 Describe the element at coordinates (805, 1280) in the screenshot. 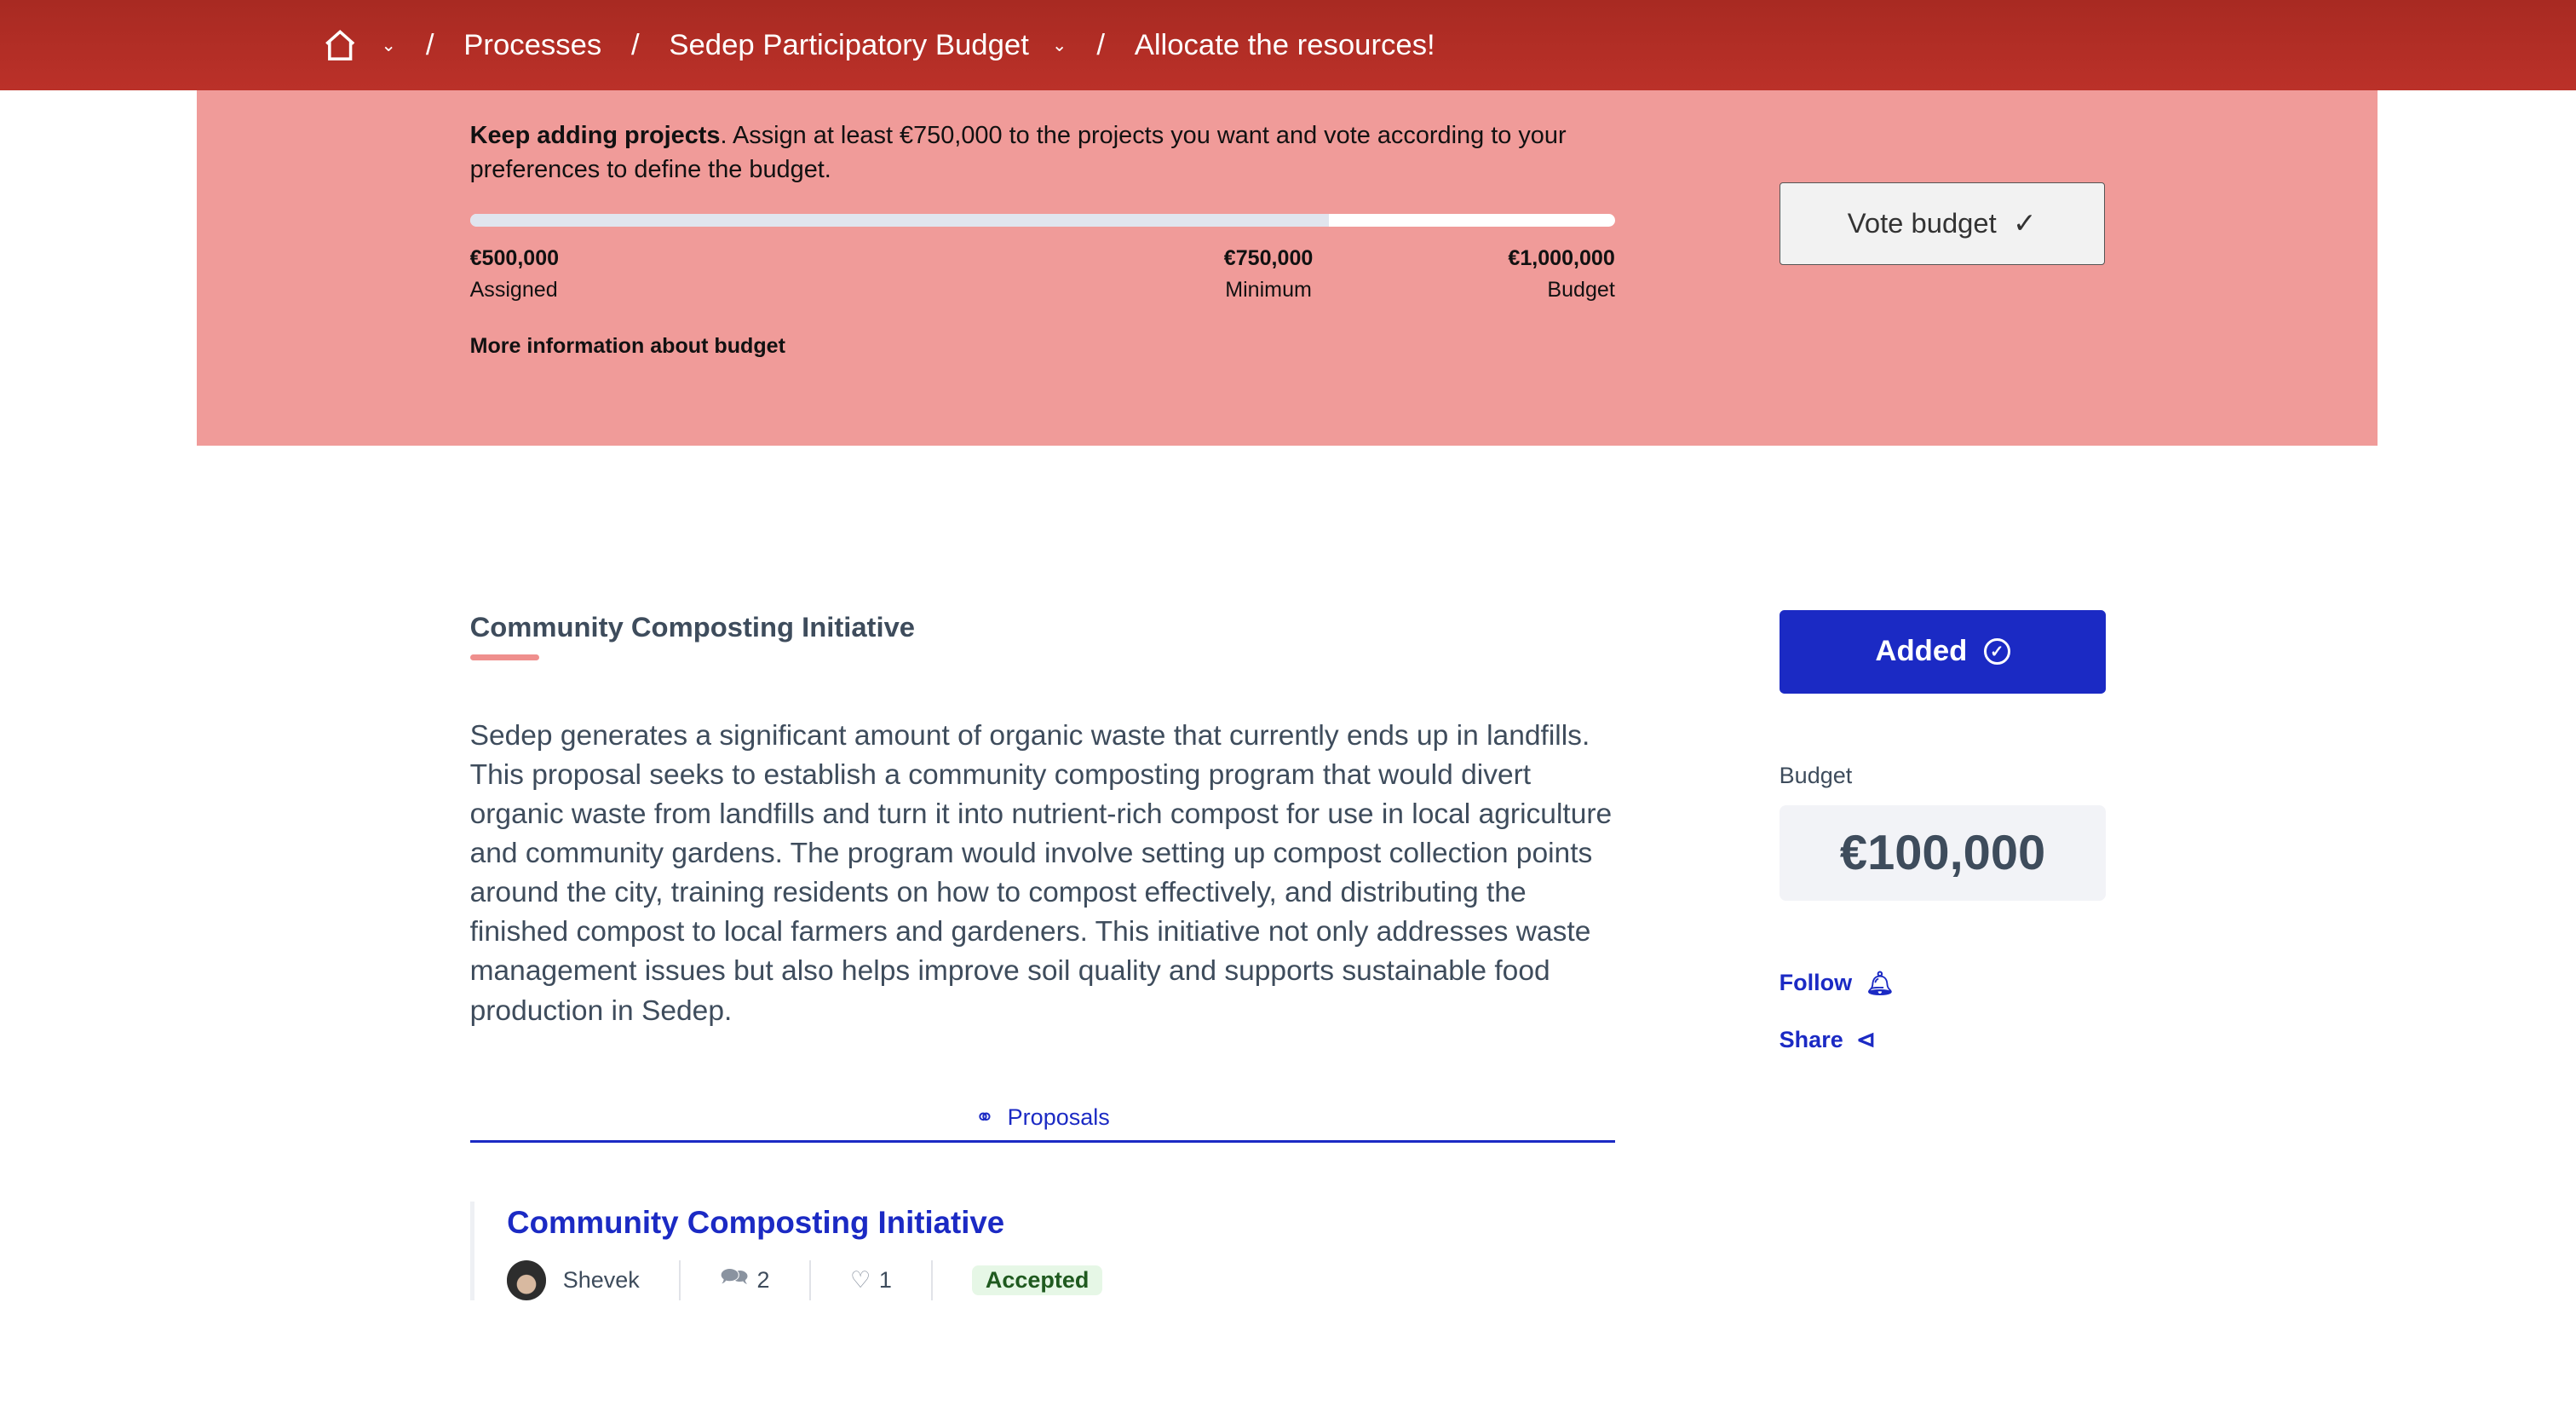

I see `proposal-meta: Shevek 🗪 2 ♡ 1 Accepted` at that location.